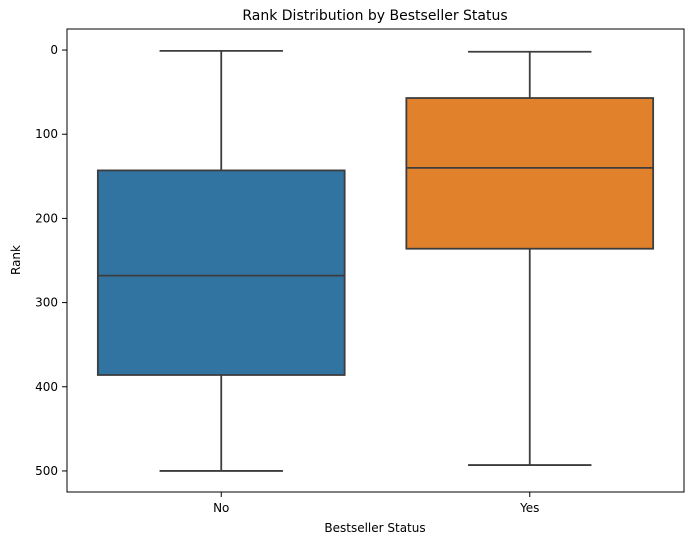 This screenshot has width=695, height=545. Describe the element at coordinates (16, 260) in the screenshot. I see `y-axis-label: Rank` at that location.